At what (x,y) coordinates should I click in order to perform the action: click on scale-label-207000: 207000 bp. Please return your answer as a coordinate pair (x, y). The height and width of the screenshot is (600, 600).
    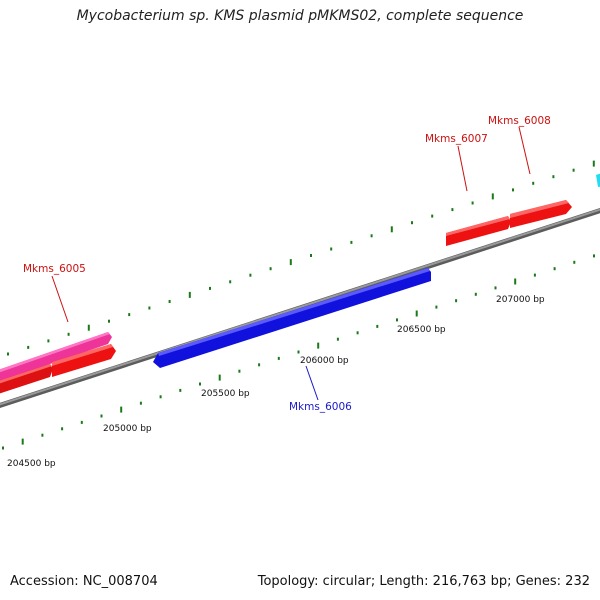
    Looking at the image, I should click on (520, 300).